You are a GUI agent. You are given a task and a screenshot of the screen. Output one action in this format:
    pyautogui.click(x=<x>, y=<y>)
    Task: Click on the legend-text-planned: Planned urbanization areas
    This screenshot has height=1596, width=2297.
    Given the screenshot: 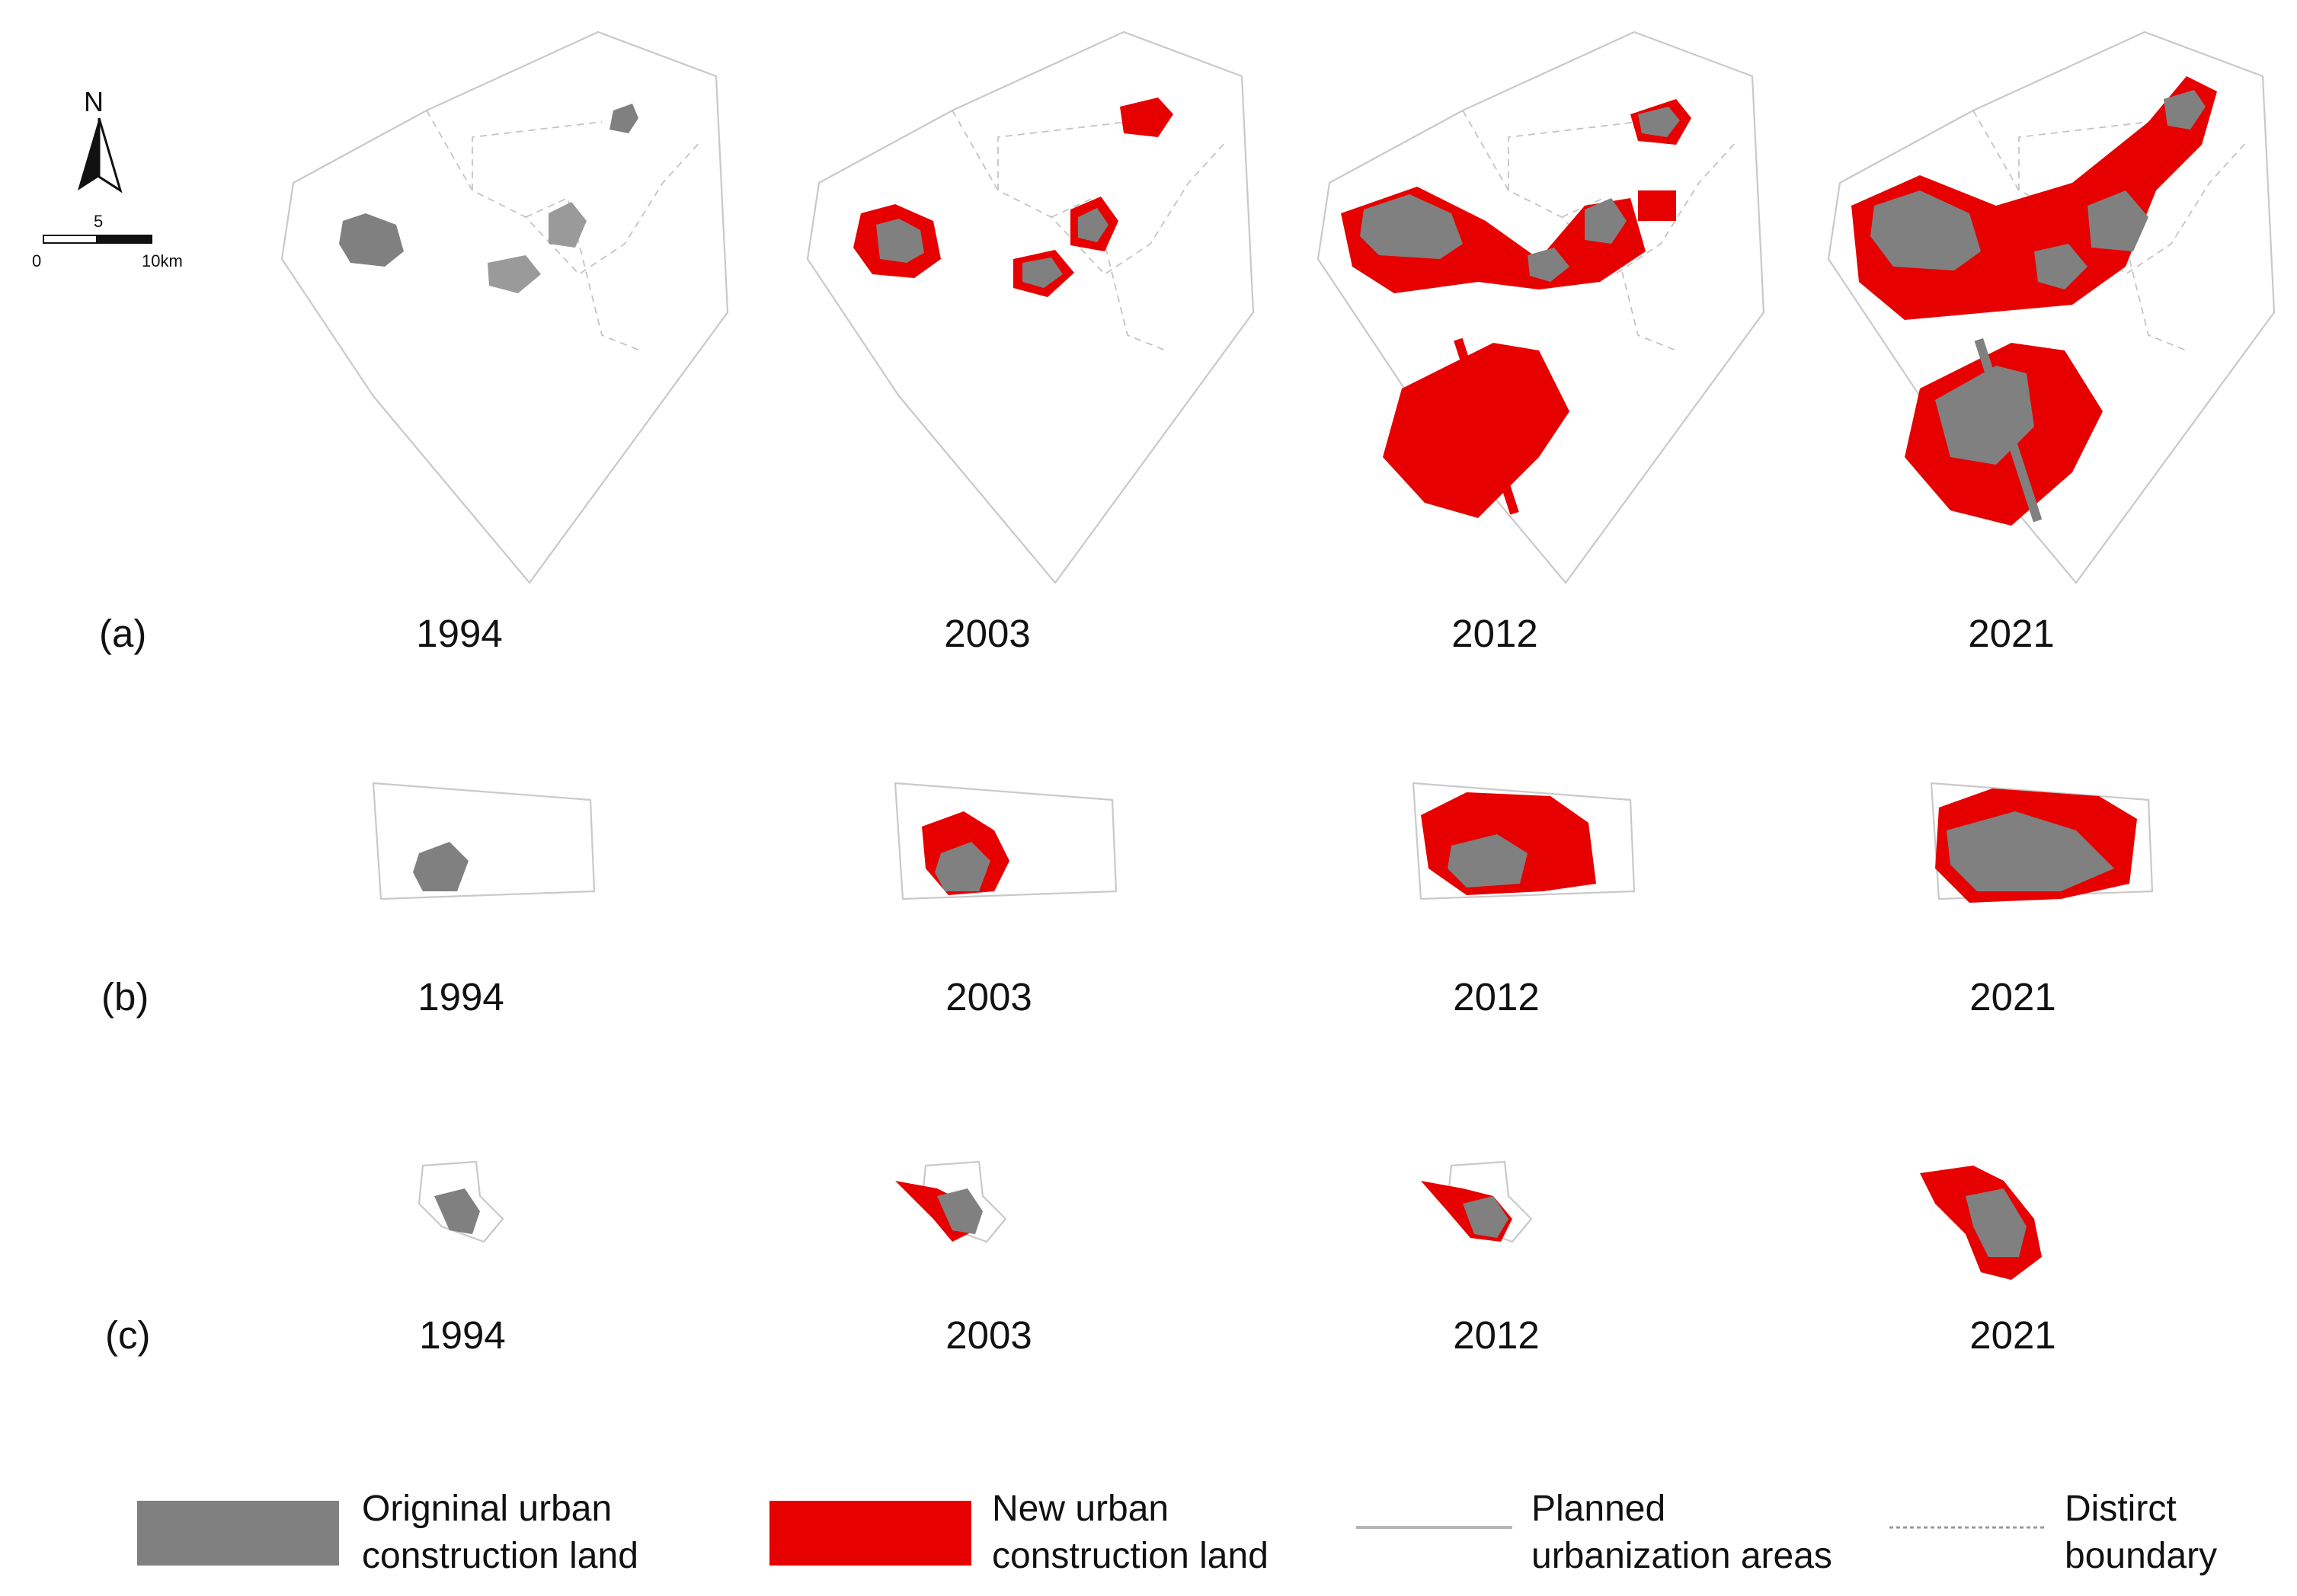 What is the action you would take?
    pyautogui.click(x=1682, y=1533)
    